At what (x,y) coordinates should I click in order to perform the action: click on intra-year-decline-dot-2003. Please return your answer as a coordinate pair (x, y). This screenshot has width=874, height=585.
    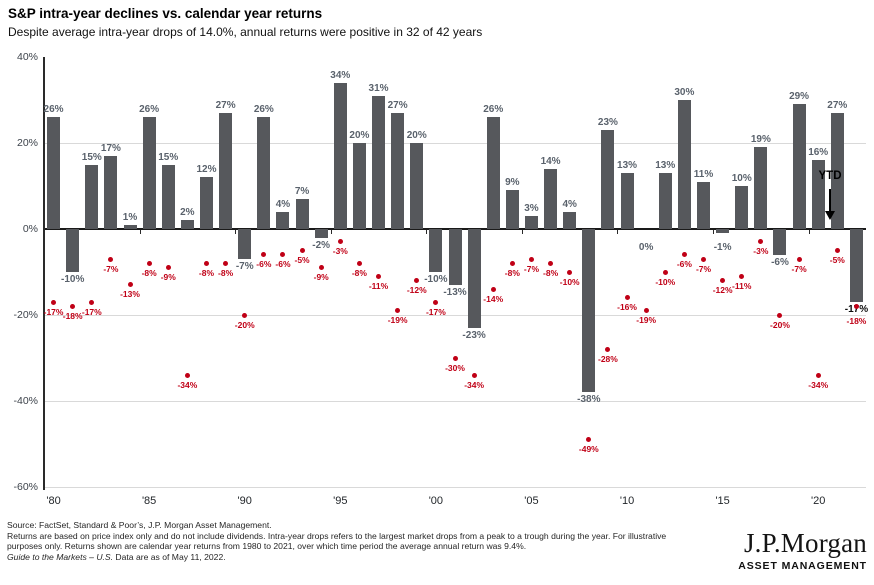
    Looking at the image, I should click on (493, 289).